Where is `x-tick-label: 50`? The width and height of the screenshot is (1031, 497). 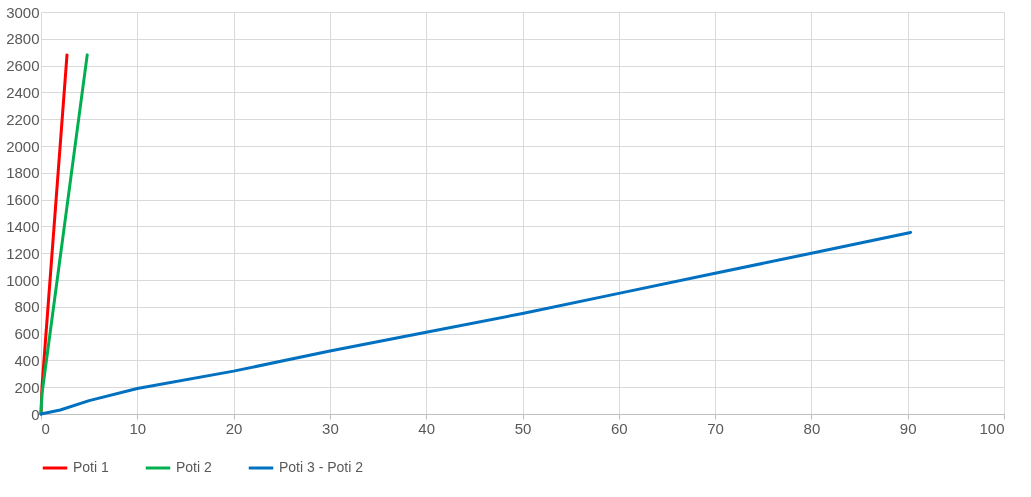
x-tick-label: 50 is located at coordinates (523, 428).